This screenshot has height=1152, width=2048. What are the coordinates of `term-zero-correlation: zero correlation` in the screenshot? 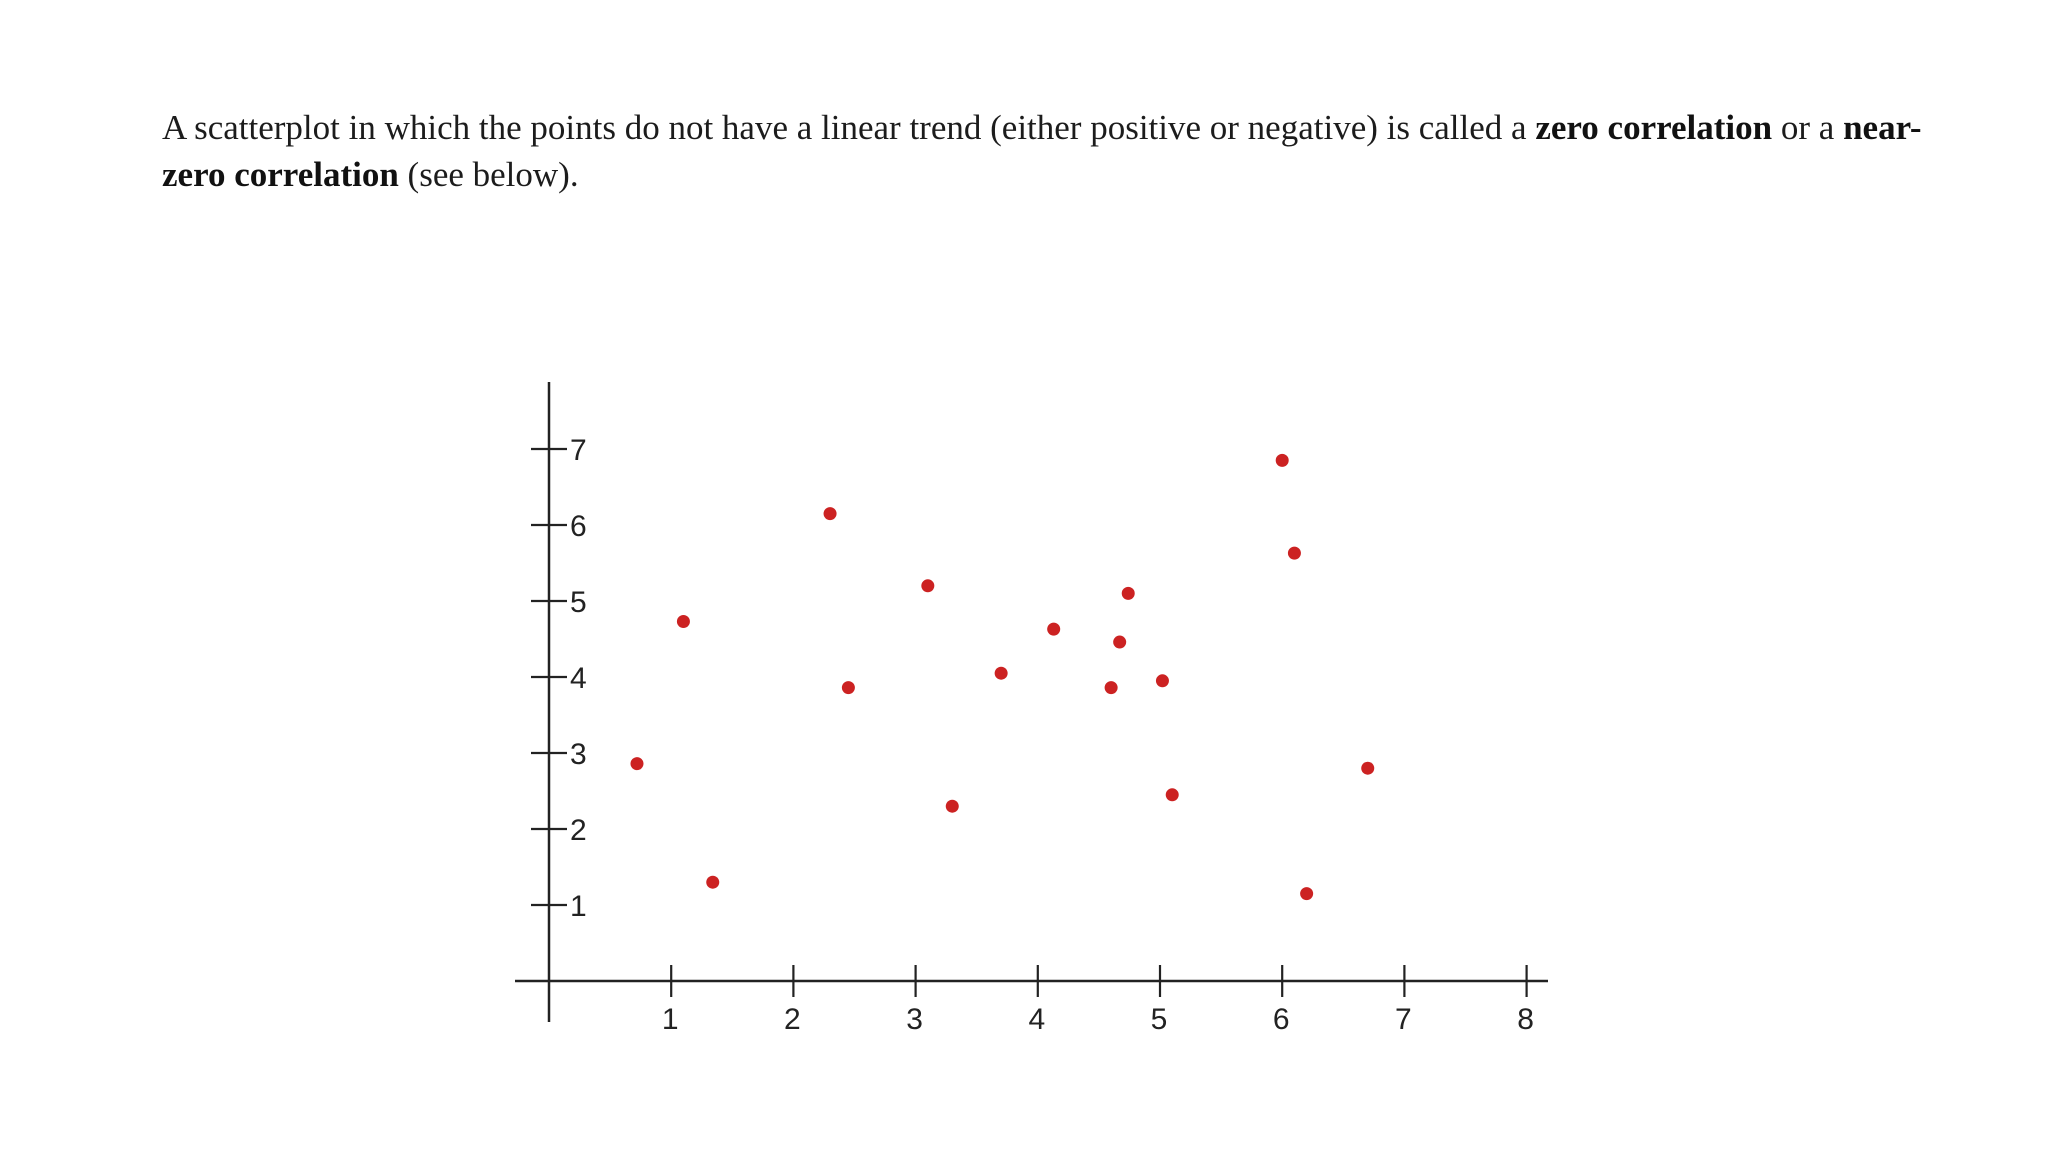 It's located at (1654, 127).